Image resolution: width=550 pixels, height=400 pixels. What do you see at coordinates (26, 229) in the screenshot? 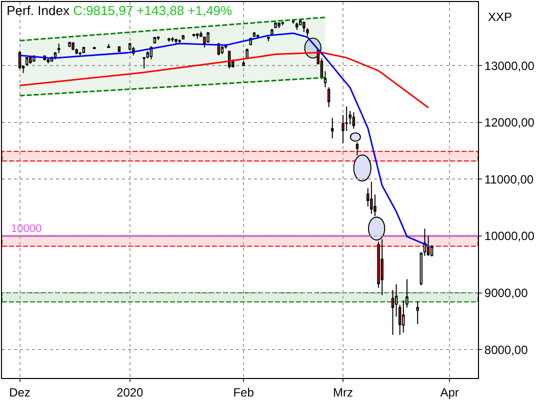
I see `ref-line-label: 10000` at bounding box center [26, 229].